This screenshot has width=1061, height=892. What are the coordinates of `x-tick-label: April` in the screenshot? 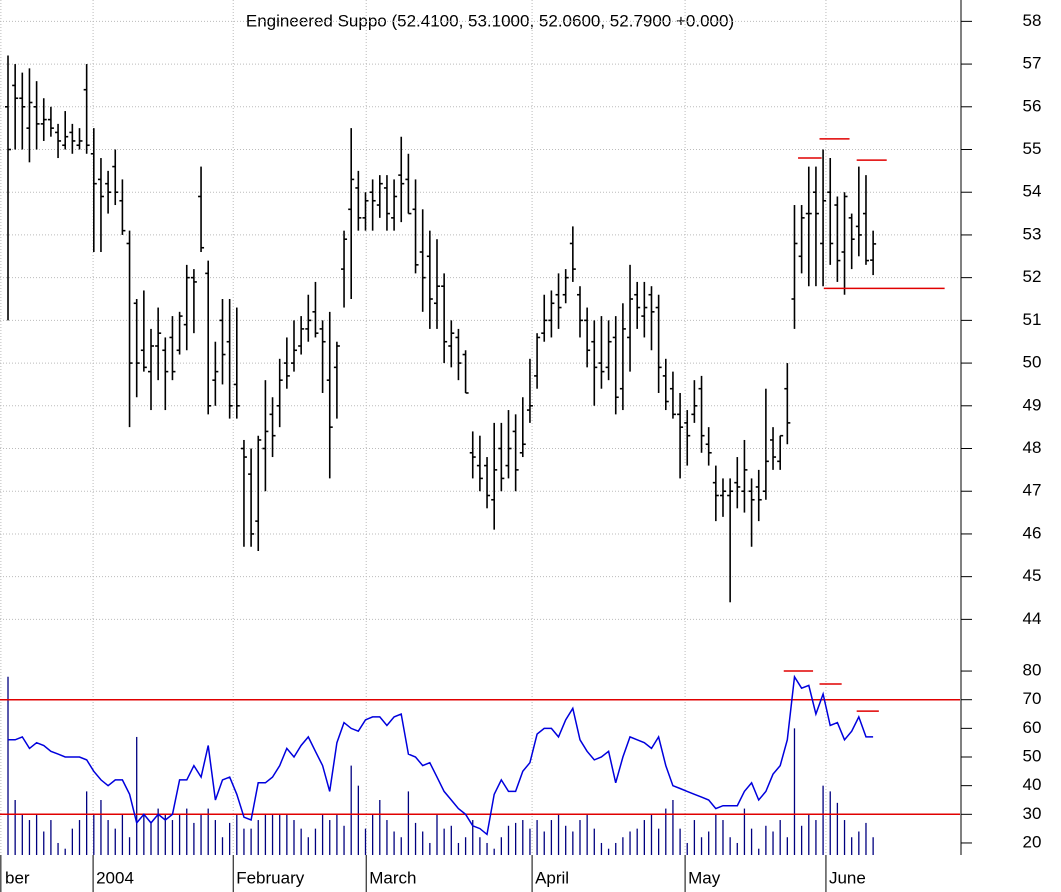 It's located at (552, 877).